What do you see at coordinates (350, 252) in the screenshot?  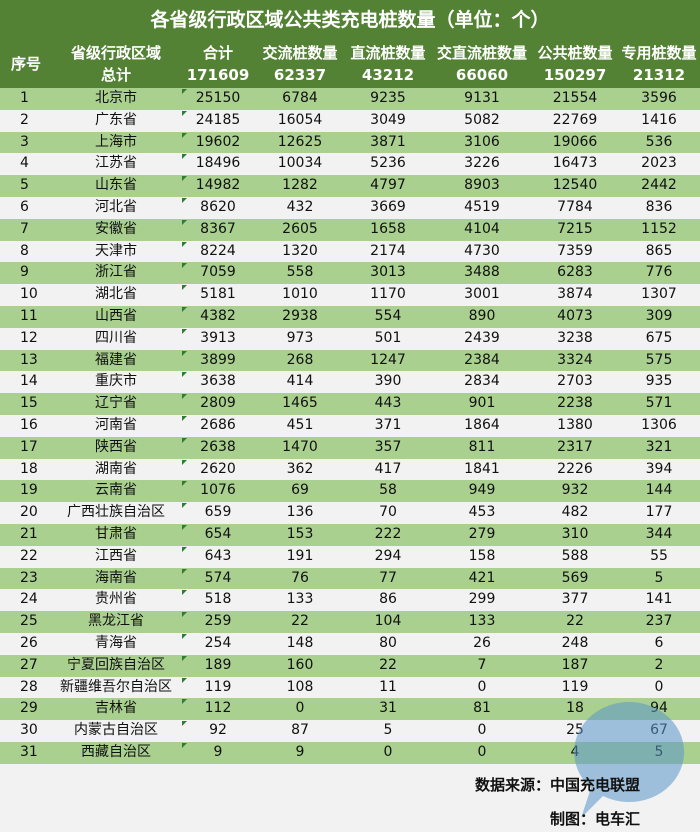 I see `table-row: 8 天津市 8224 1320 2174 4730 7359 865` at bounding box center [350, 252].